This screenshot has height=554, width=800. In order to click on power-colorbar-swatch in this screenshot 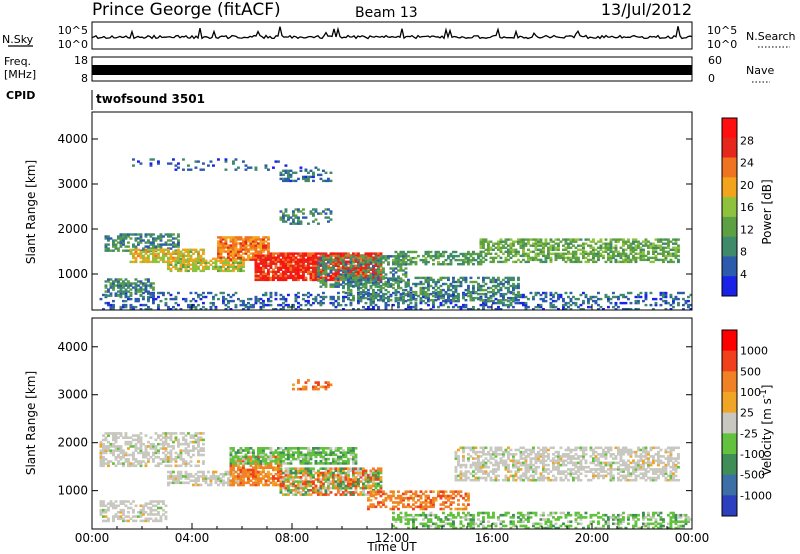, I will do `click(729, 207)`.